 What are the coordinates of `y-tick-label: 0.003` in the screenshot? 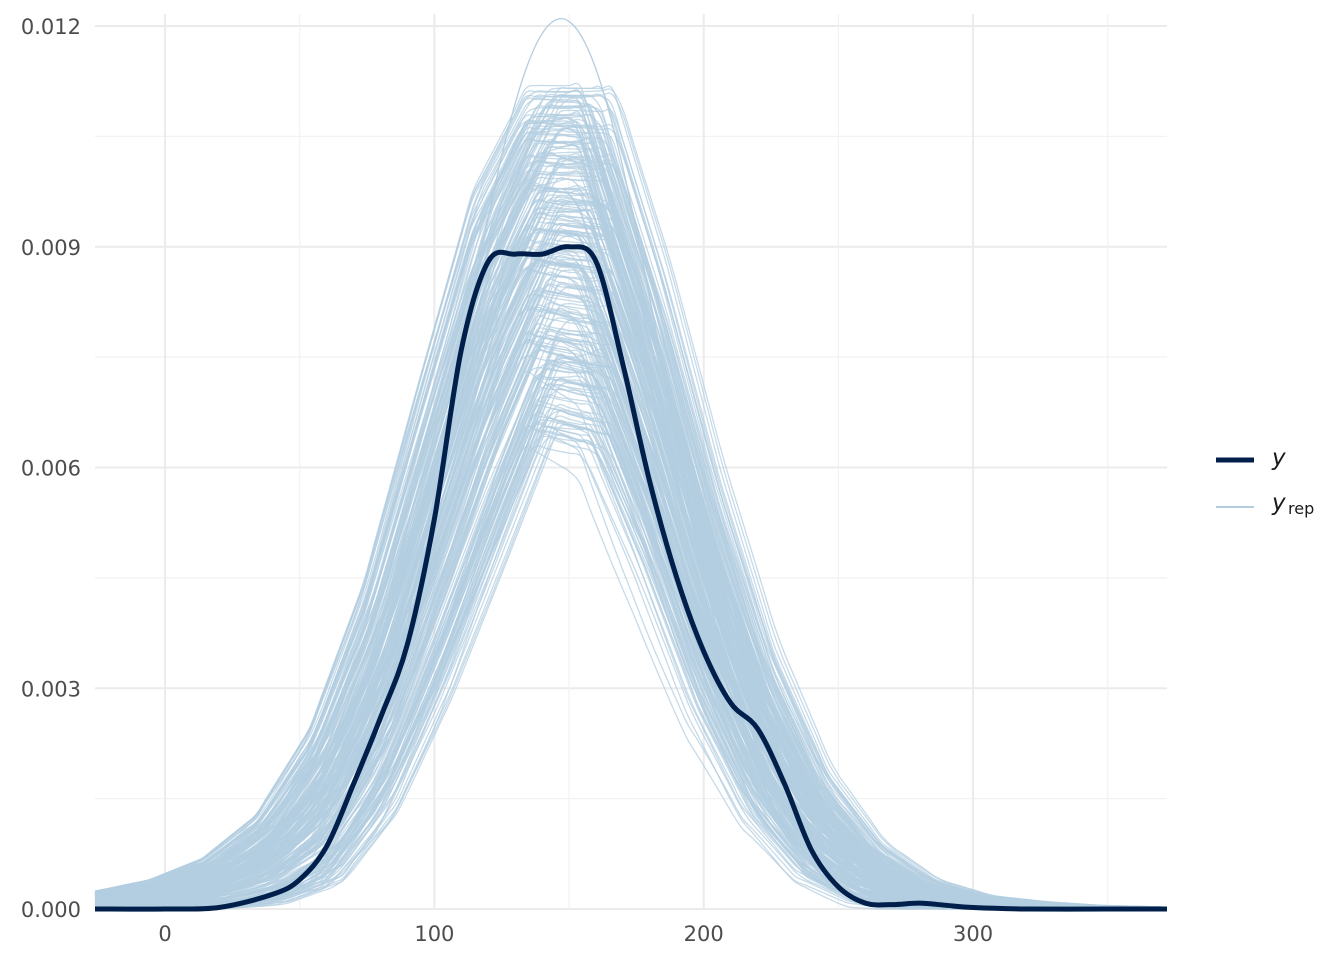 It's located at (51, 689).